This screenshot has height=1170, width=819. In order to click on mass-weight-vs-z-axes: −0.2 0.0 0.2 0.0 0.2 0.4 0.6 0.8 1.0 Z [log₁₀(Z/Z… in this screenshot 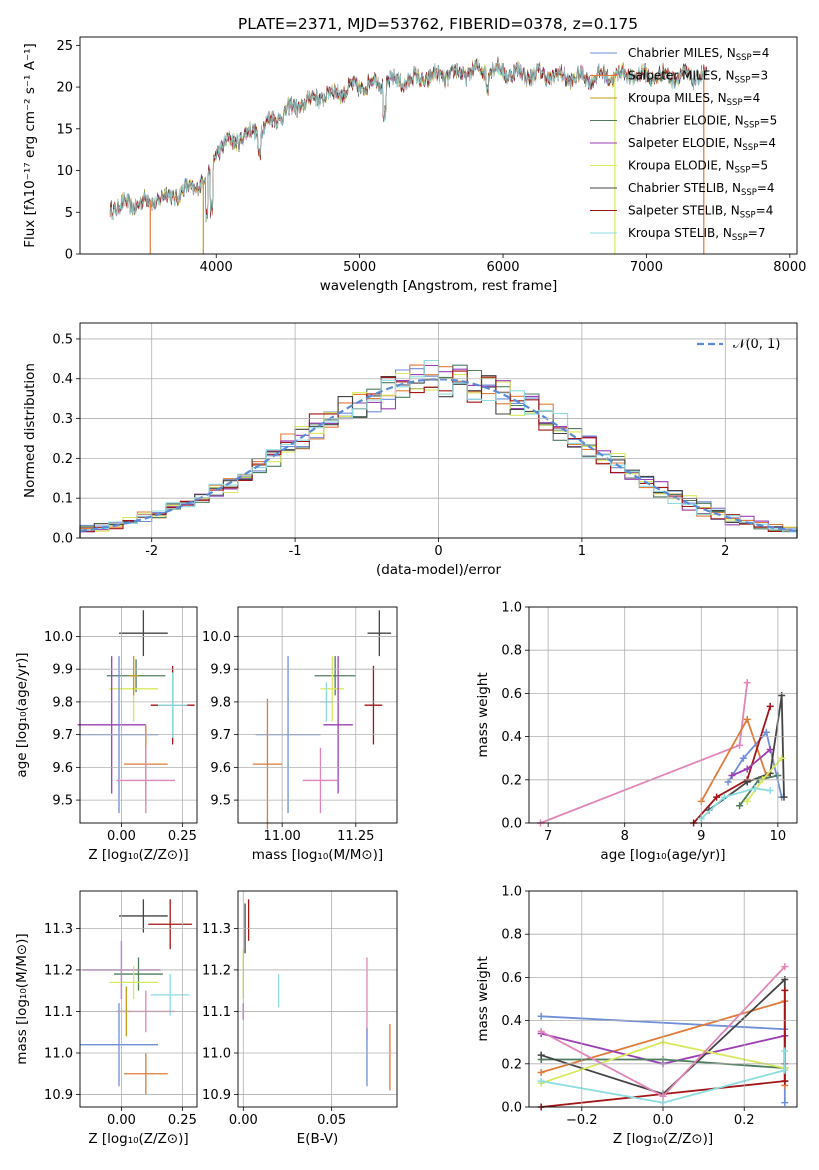, I will do `click(636, 1016)`.